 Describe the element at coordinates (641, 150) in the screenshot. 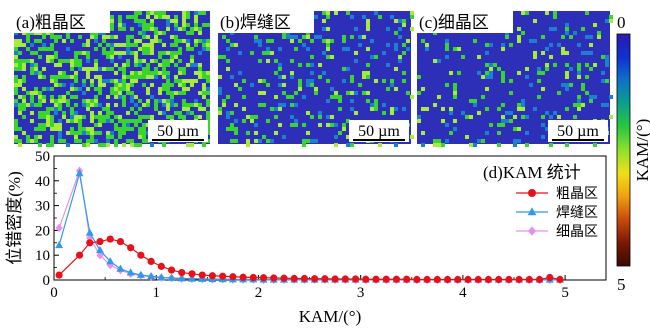

I see `colorbar-title: KAM/(°)` at that location.